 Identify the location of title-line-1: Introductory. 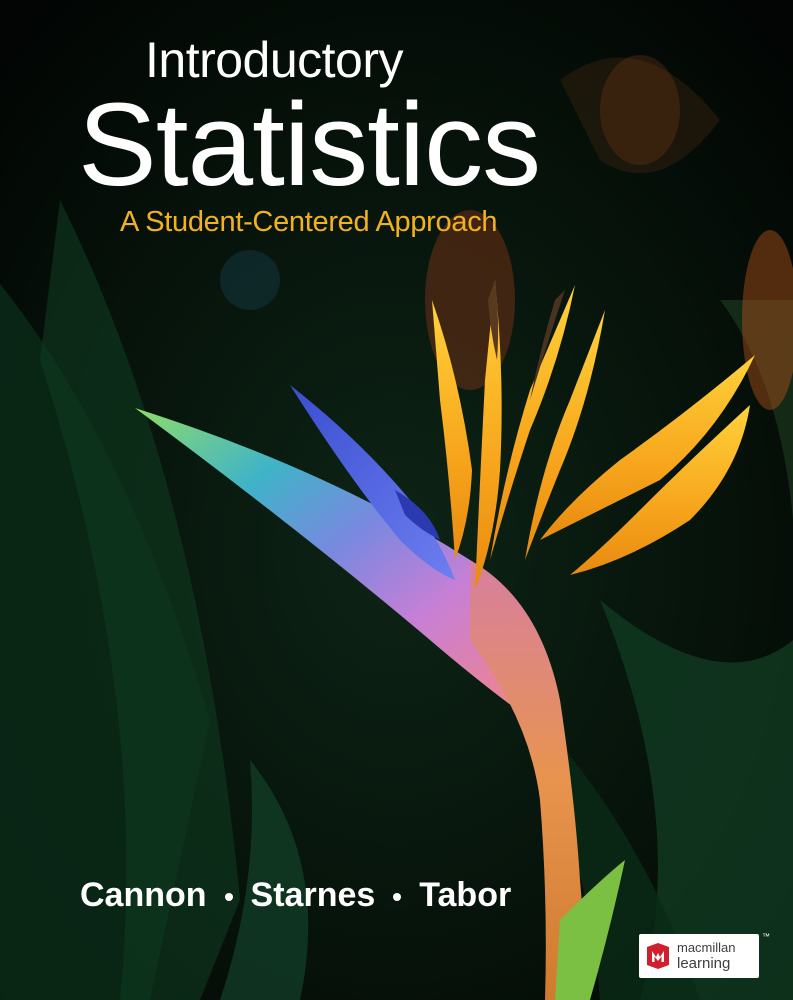
(274, 60).